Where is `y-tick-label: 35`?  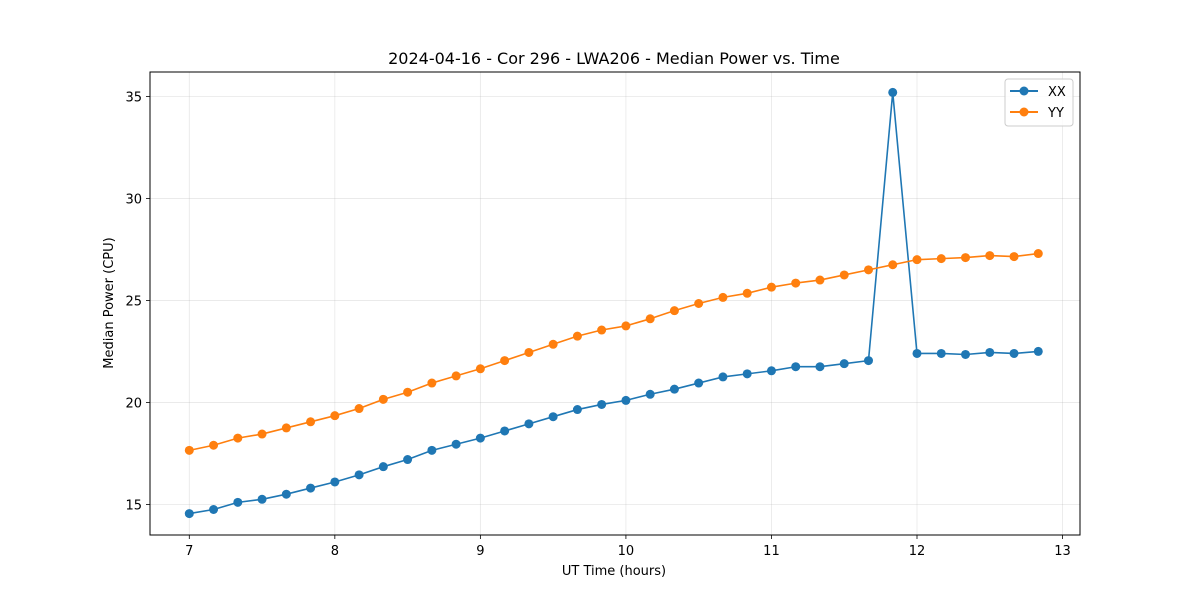 y-tick-label: 35 is located at coordinates (133, 97).